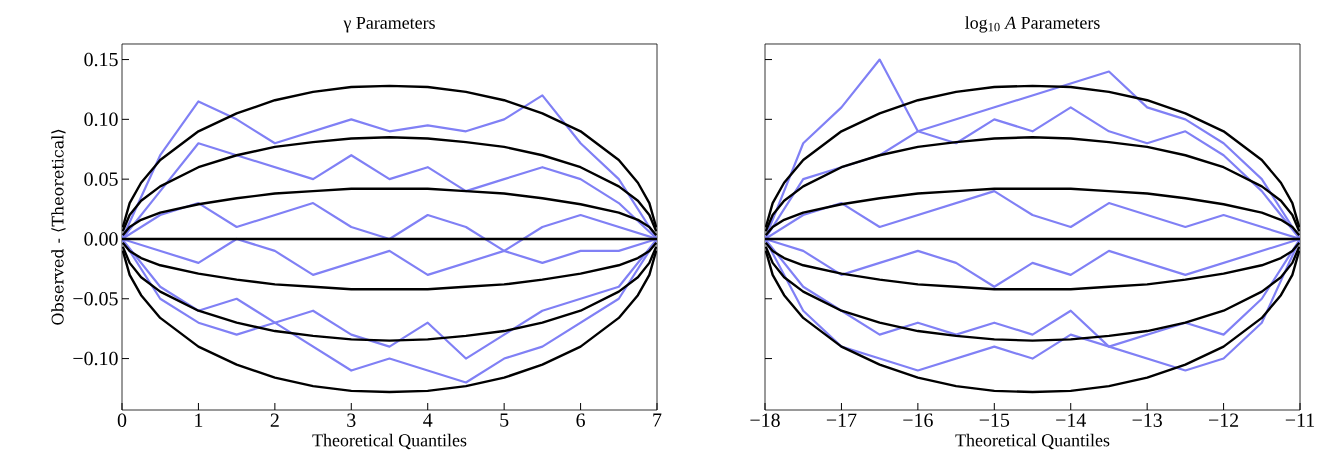 The image size is (1335, 470). What do you see at coordinates (274, 420) in the screenshot?
I see `x-tick-label: 2` at bounding box center [274, 420].